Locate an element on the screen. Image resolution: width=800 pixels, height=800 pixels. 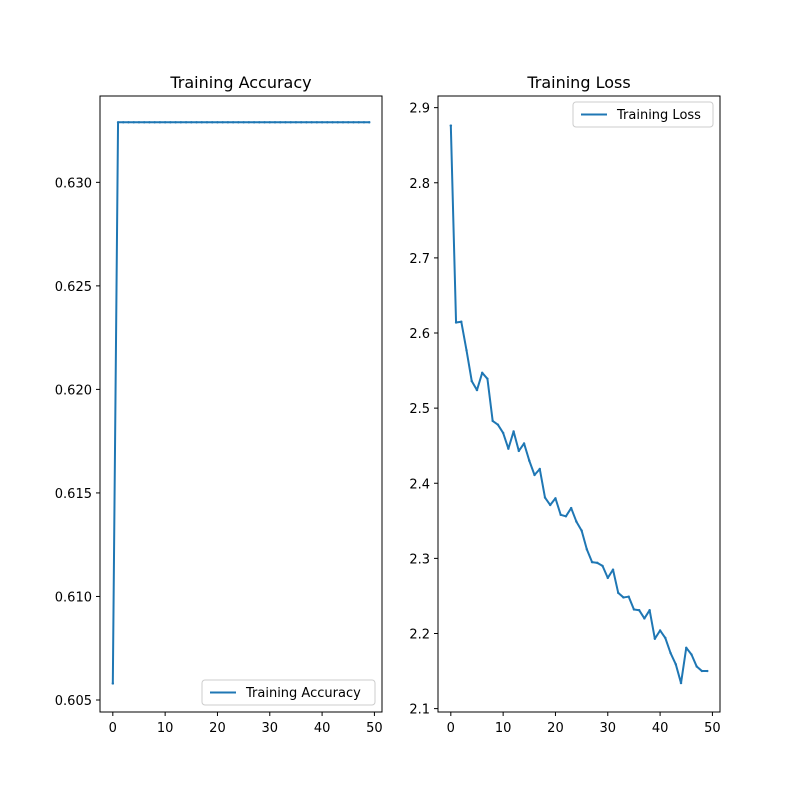
x-tick-label: 40 is located at coordinates (322, 728).